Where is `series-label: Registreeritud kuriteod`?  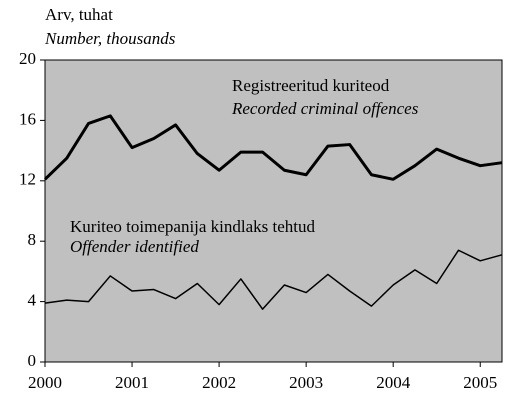 series-label: Registreeritud kuriteod is located at coordinates (311, 85).